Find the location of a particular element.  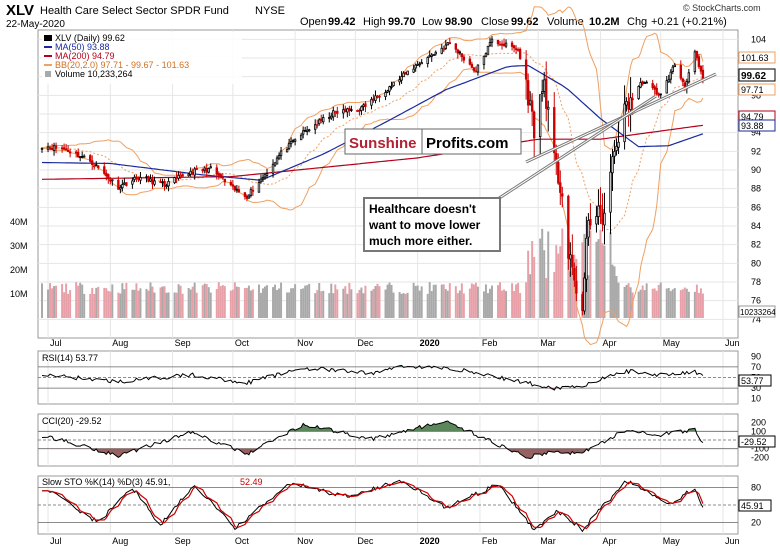

x-axis-label: Jul is located at coordinates (56, 541).